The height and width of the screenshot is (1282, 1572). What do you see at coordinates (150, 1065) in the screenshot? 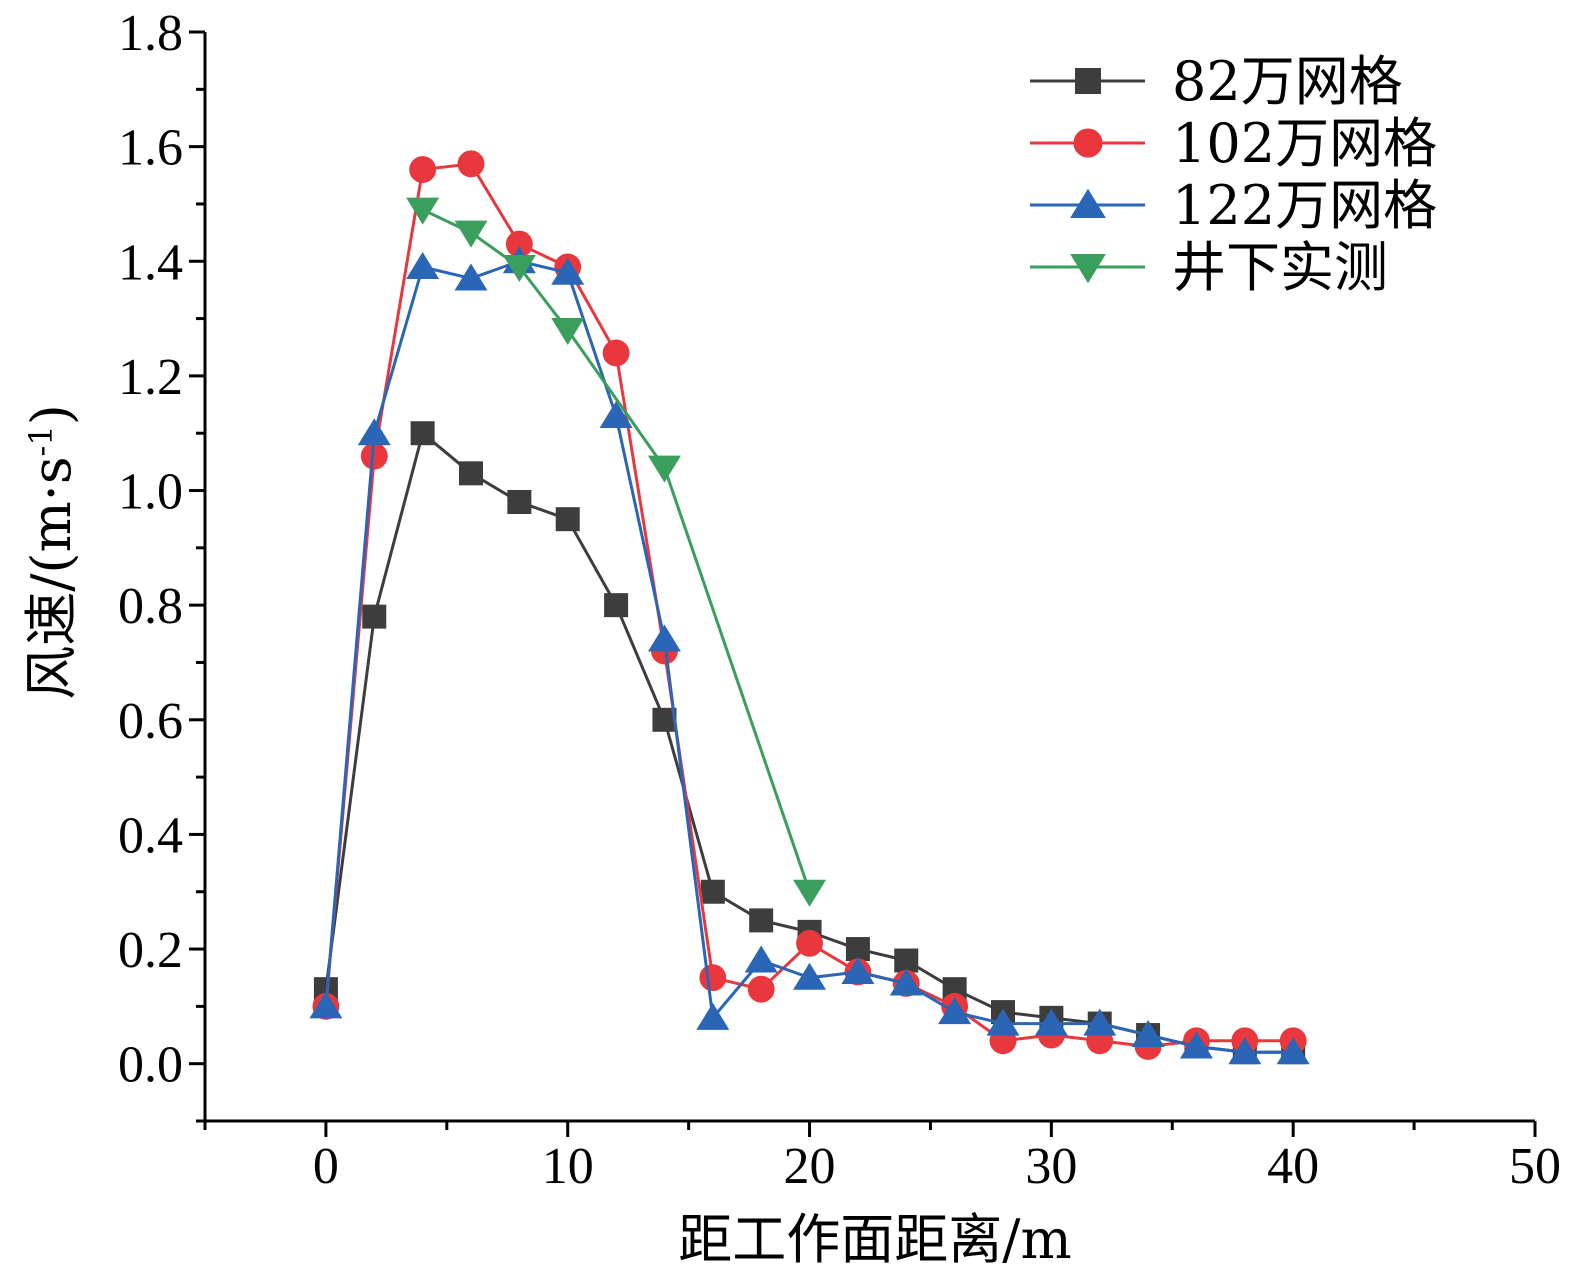
I see `y-tick-label: 0.0` at bounding box center [150, 1065].